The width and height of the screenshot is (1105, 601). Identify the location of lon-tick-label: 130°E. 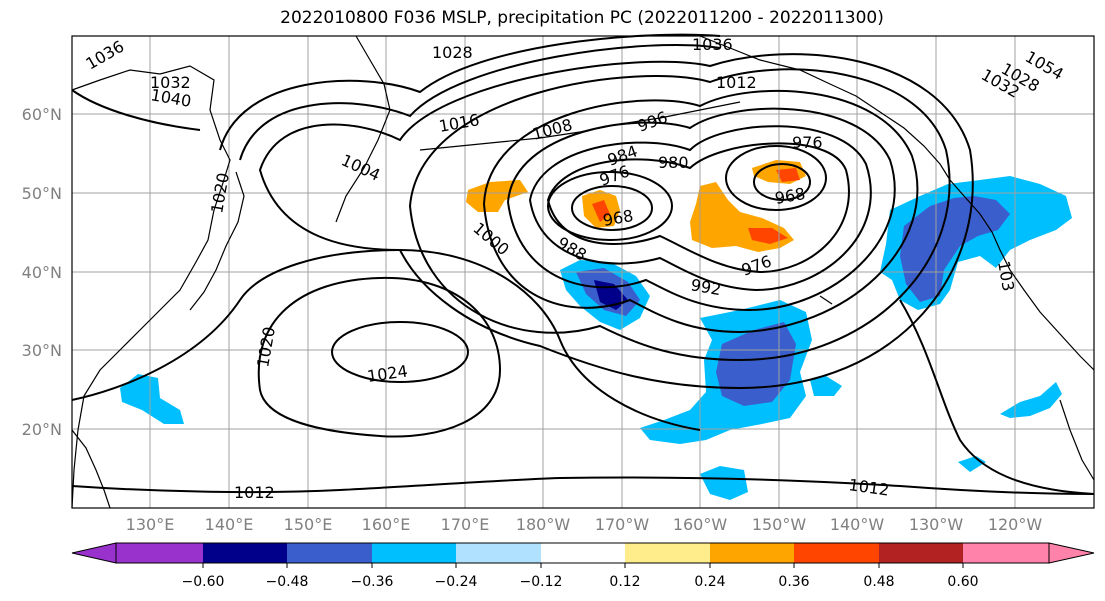
(150, 524).